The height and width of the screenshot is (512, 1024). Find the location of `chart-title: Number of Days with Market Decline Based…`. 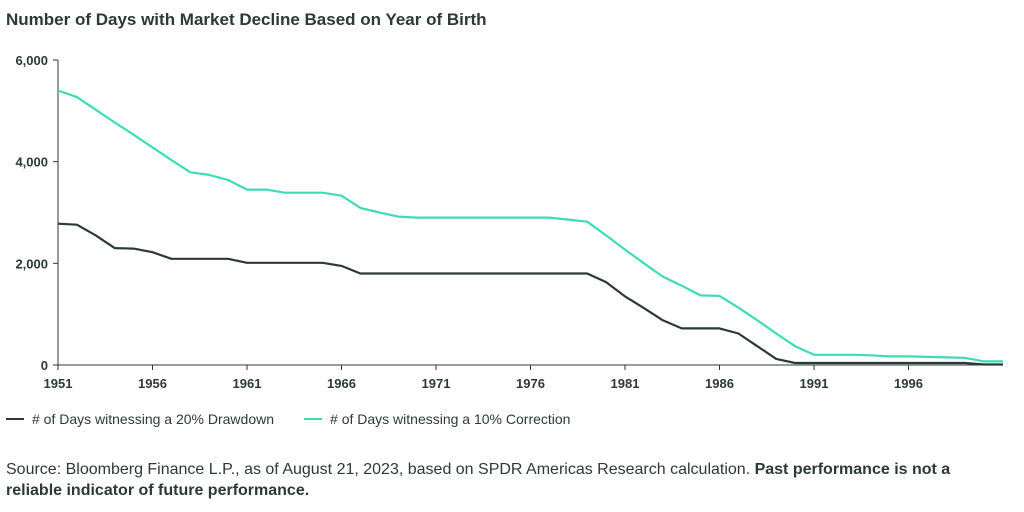

chart-title: Number of Days with Market Decline Based… is located at coordinates (246, 19).